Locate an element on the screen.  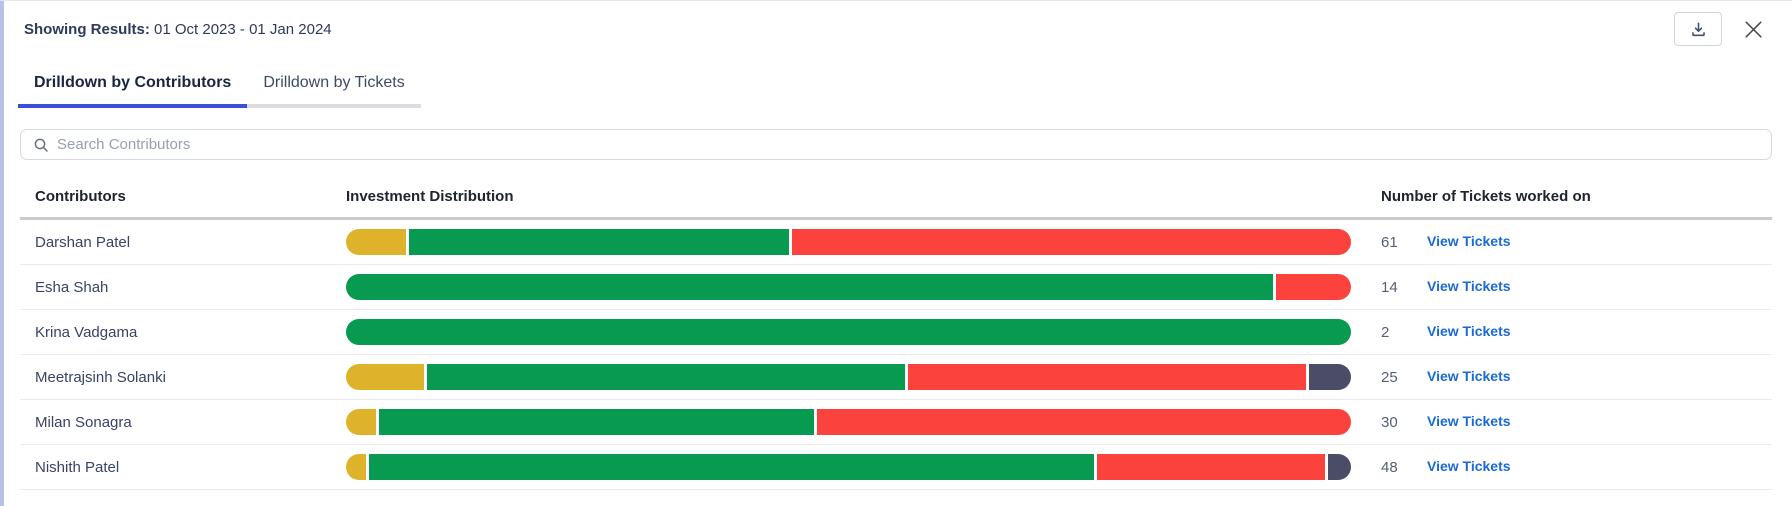
close-button is located at coordinates (1753, 29).